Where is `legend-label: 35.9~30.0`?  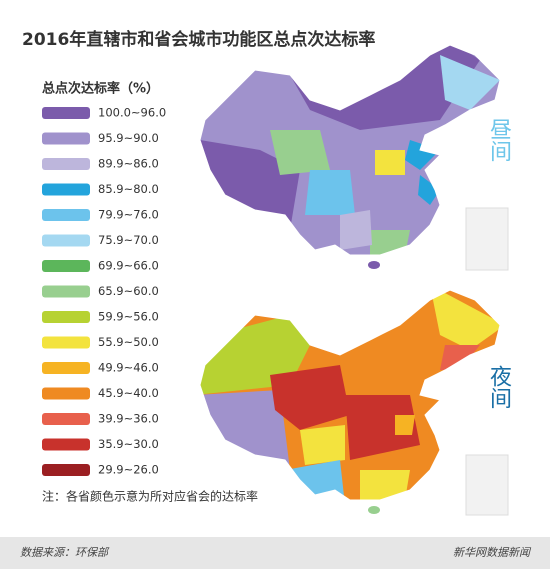 legend-label: 35.9~30.0 is located at coordinates (128, 444).